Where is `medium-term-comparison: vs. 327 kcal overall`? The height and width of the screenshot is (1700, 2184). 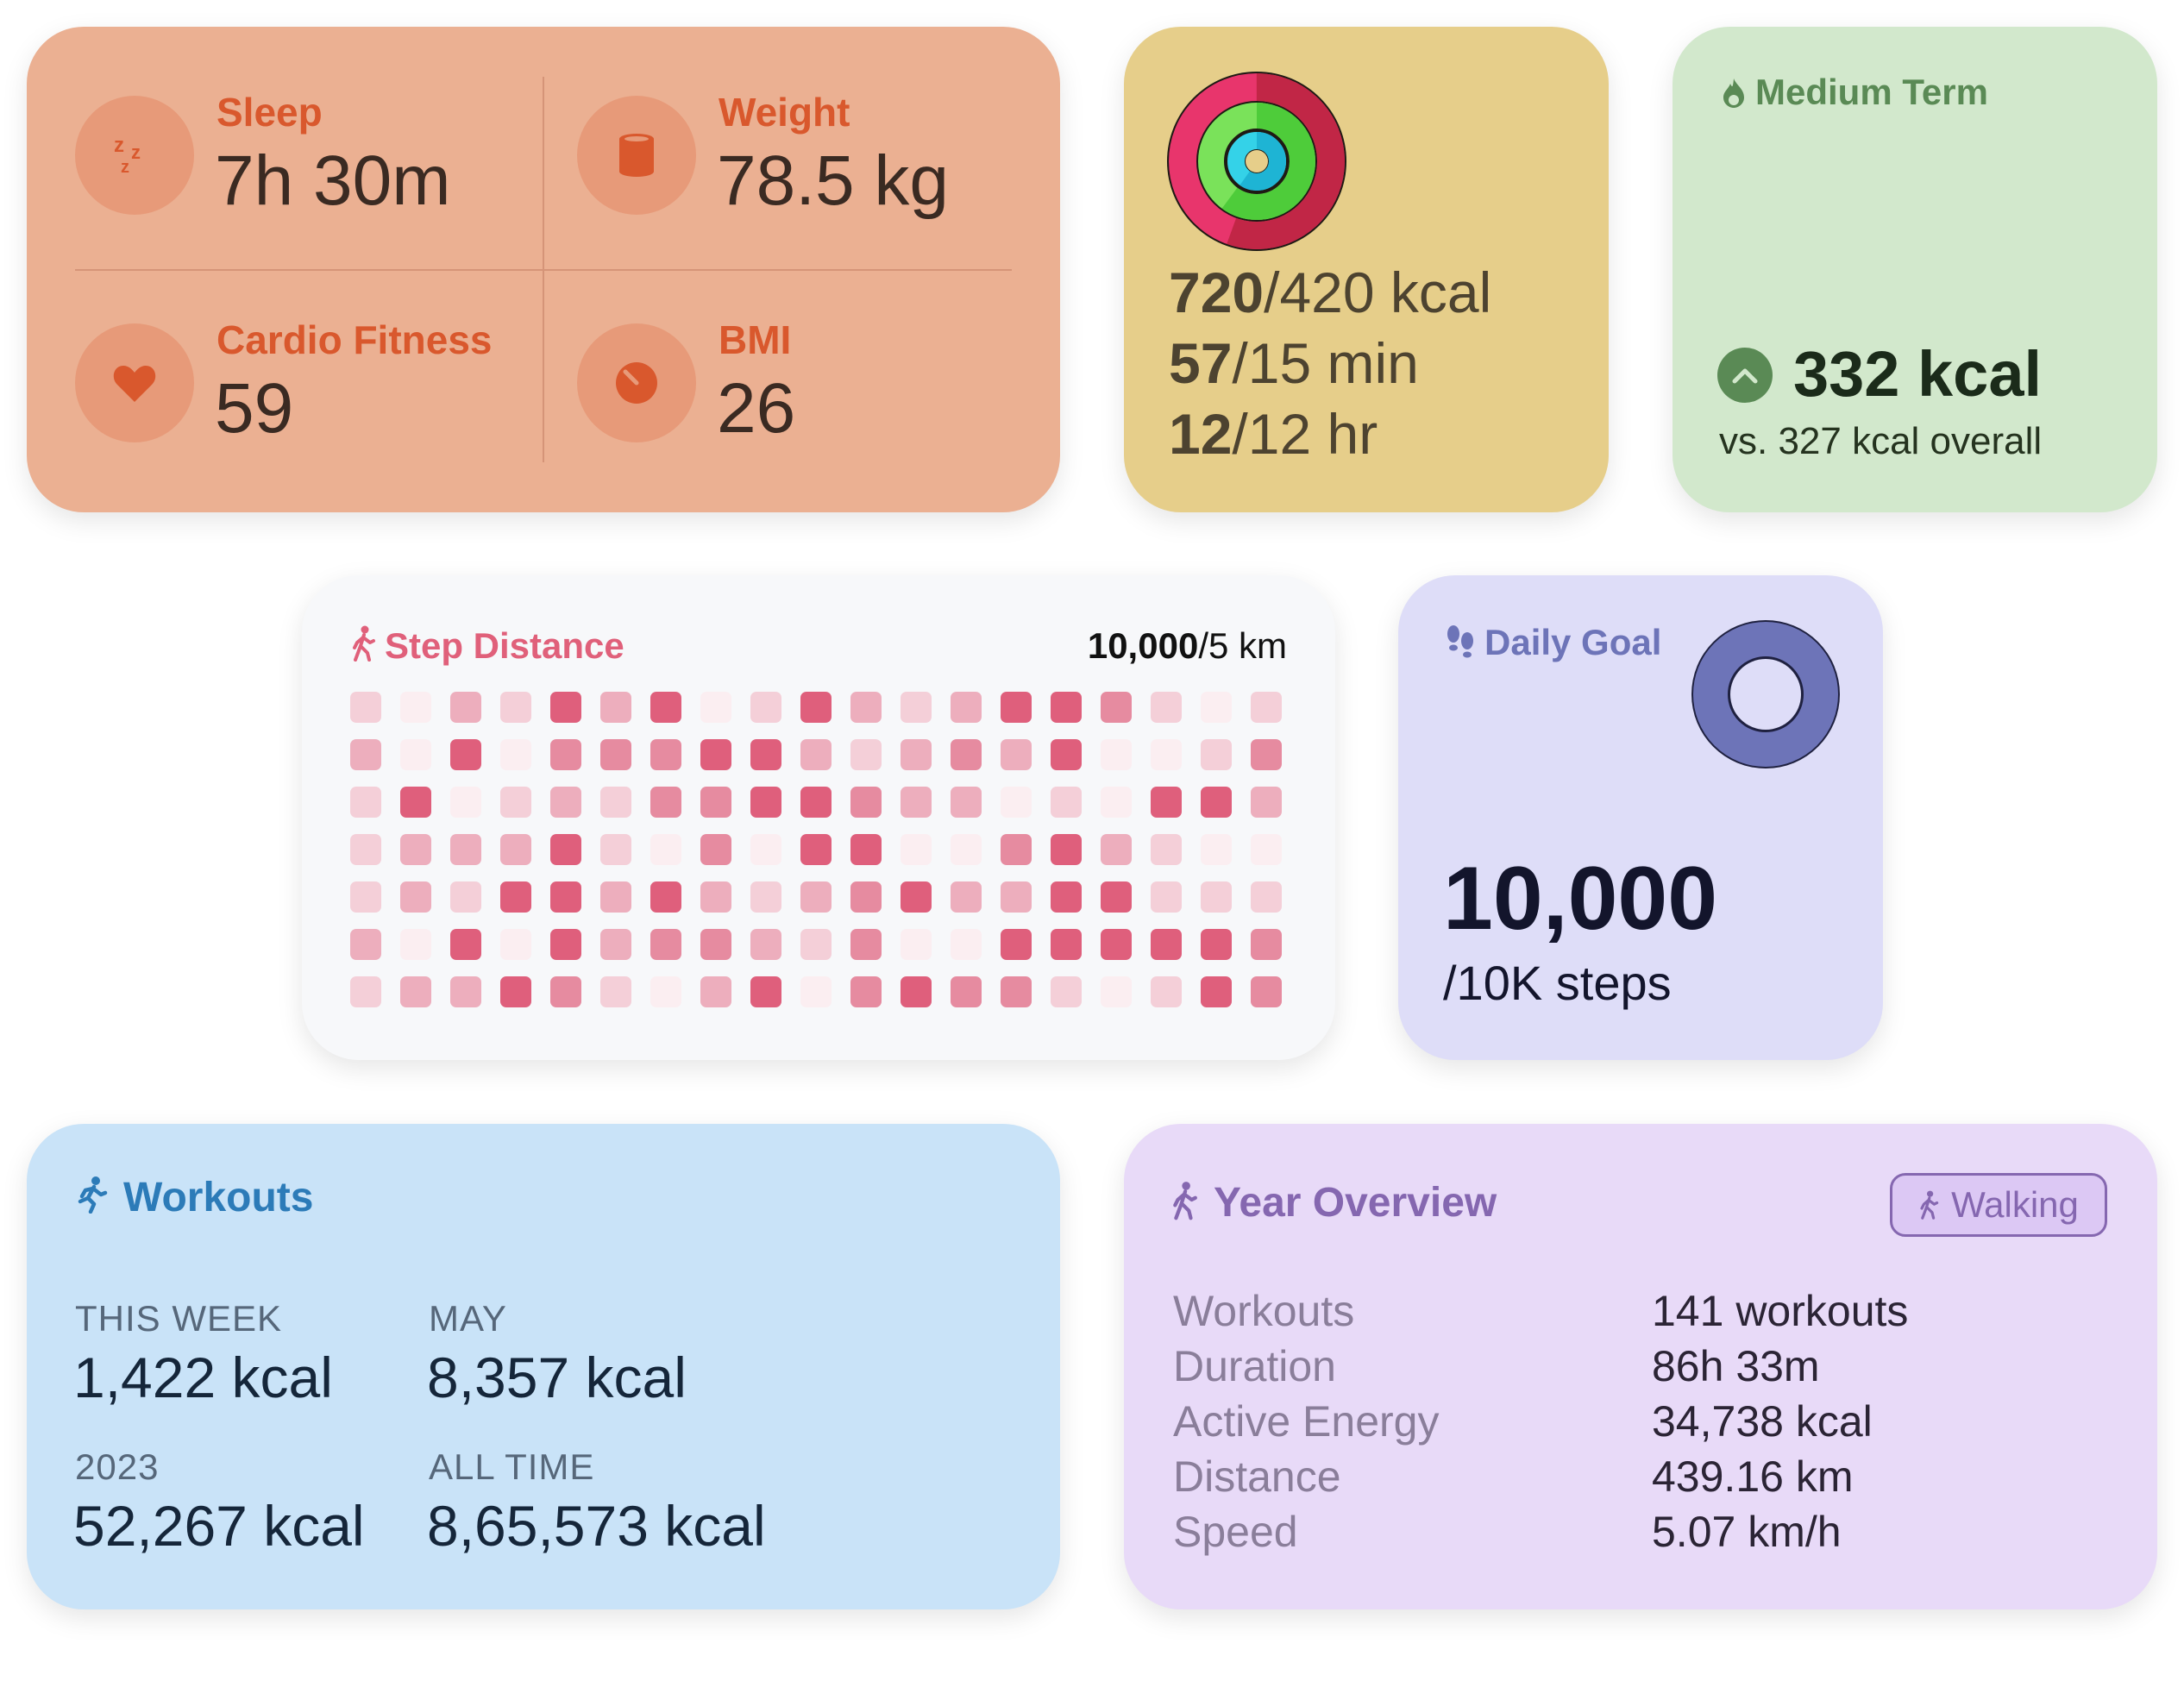 medium-term-comparison: vs. 327 kcal overall is located at coordinates (1881, 441).